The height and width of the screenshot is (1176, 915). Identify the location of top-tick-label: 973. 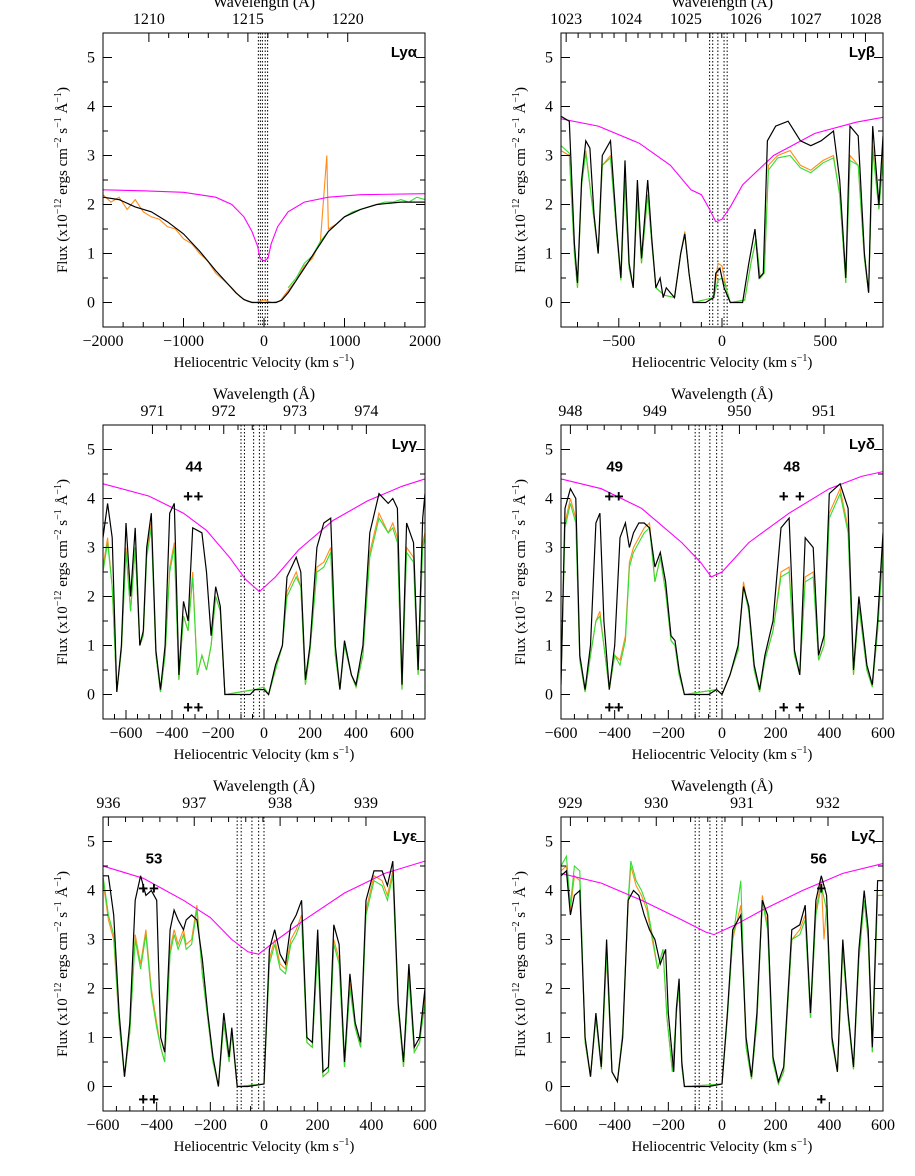
(295, 411).